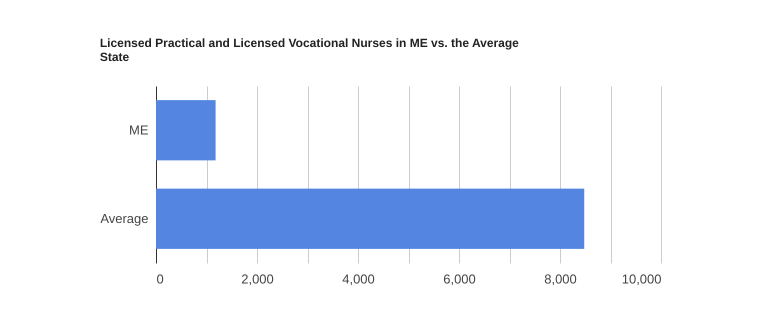 The image size is (770, 335). What do you see at coordinates (358, 279) in the screenshot?
I see `x-tick-label: 4,000` at bounding box center [358, 279].